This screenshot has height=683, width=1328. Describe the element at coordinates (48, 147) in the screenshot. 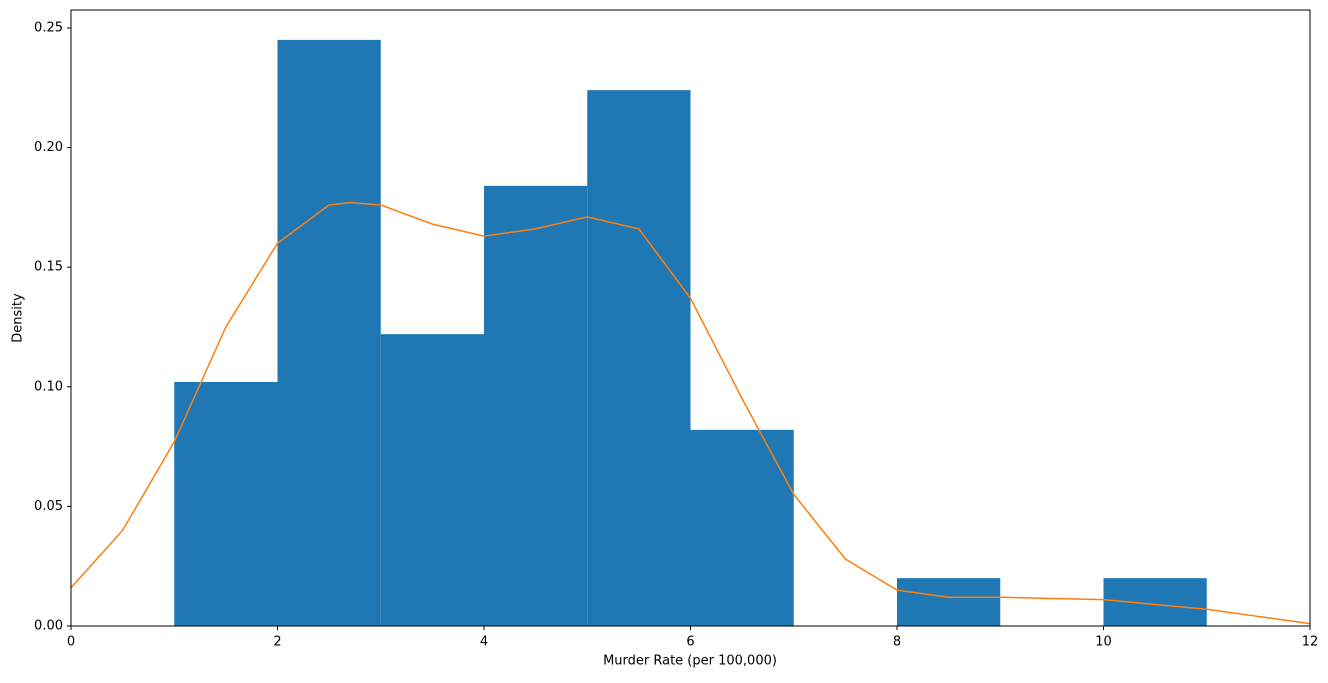

I see `y-tick-label: 0.20` at that location.